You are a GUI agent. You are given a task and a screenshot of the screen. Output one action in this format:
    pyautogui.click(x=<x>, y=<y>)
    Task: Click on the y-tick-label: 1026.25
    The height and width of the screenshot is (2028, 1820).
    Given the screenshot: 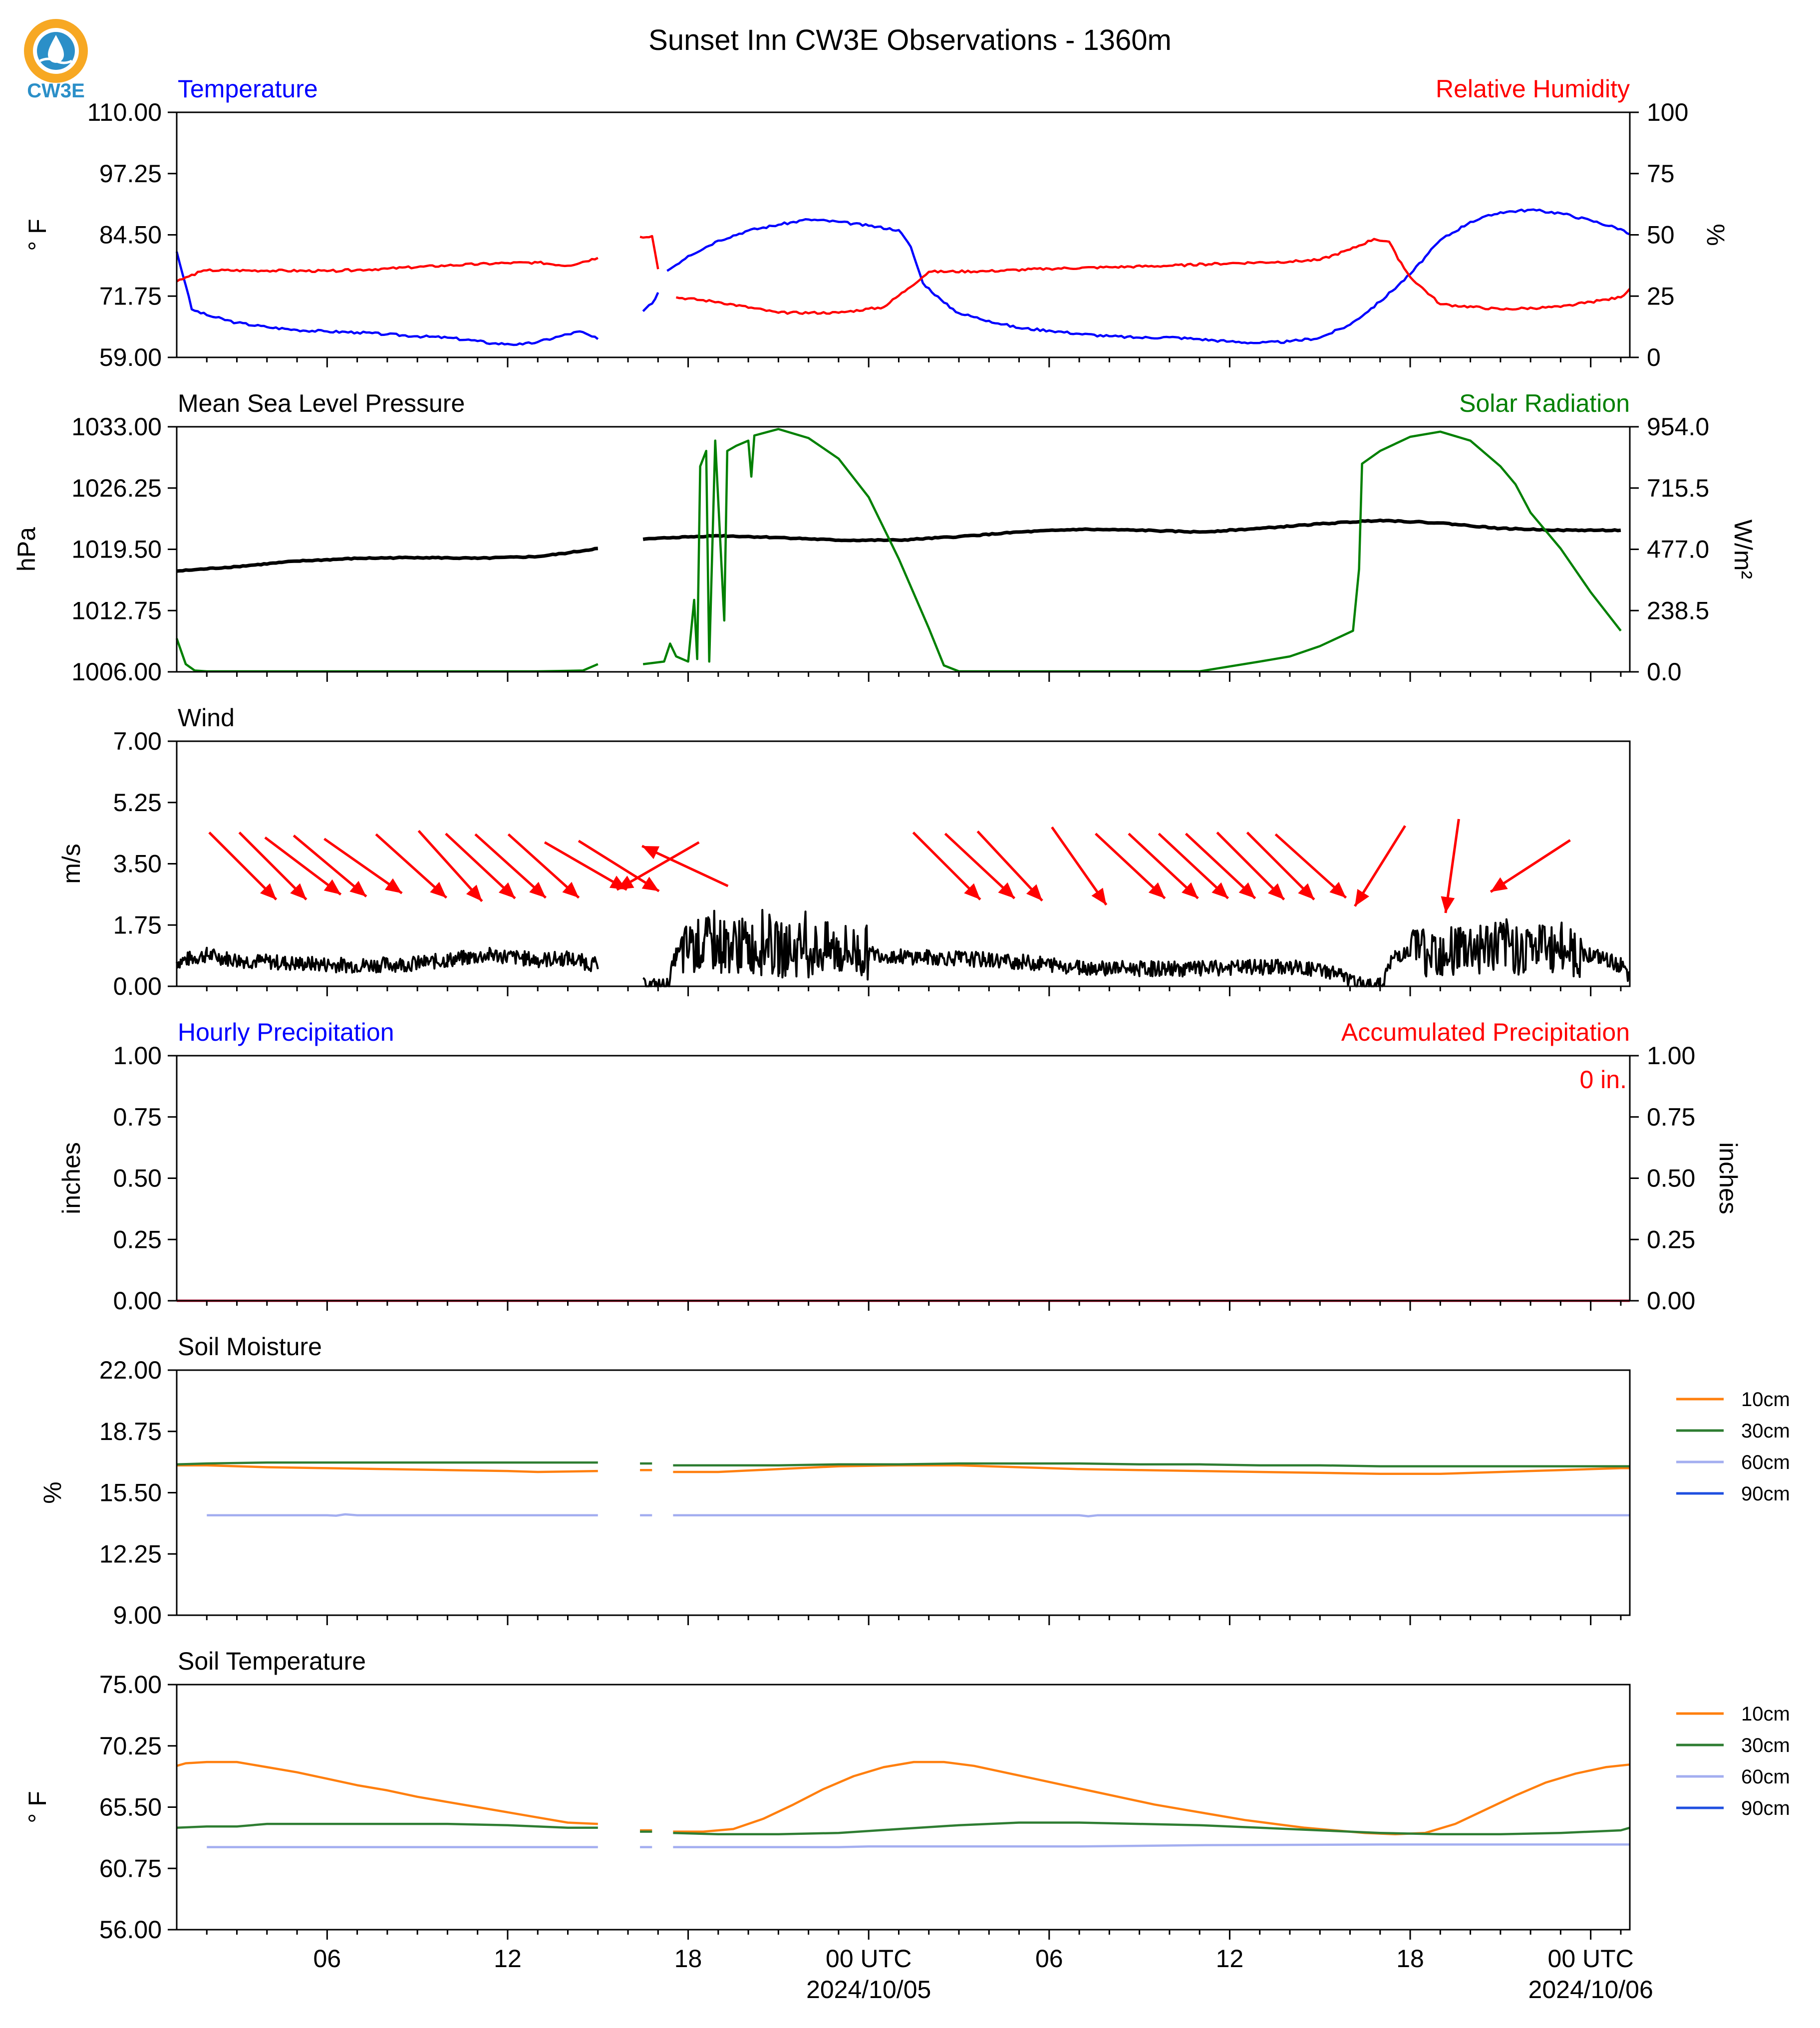 What is the action you would take?
    pyautogui.click(x=116, y=488)
    